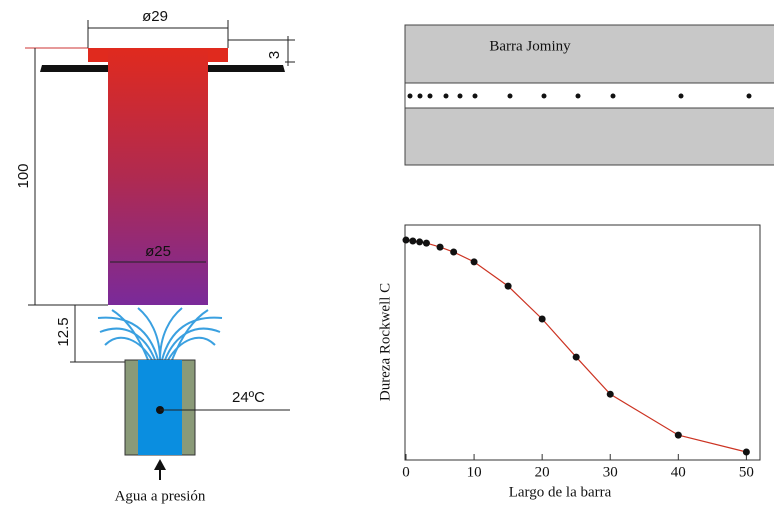 Image resolution: width=774 pixels, height=510 pixels. Describe the element at coordinates (248, 397) in the screenshot. I see `water-temperature: 24ºC` at that location.